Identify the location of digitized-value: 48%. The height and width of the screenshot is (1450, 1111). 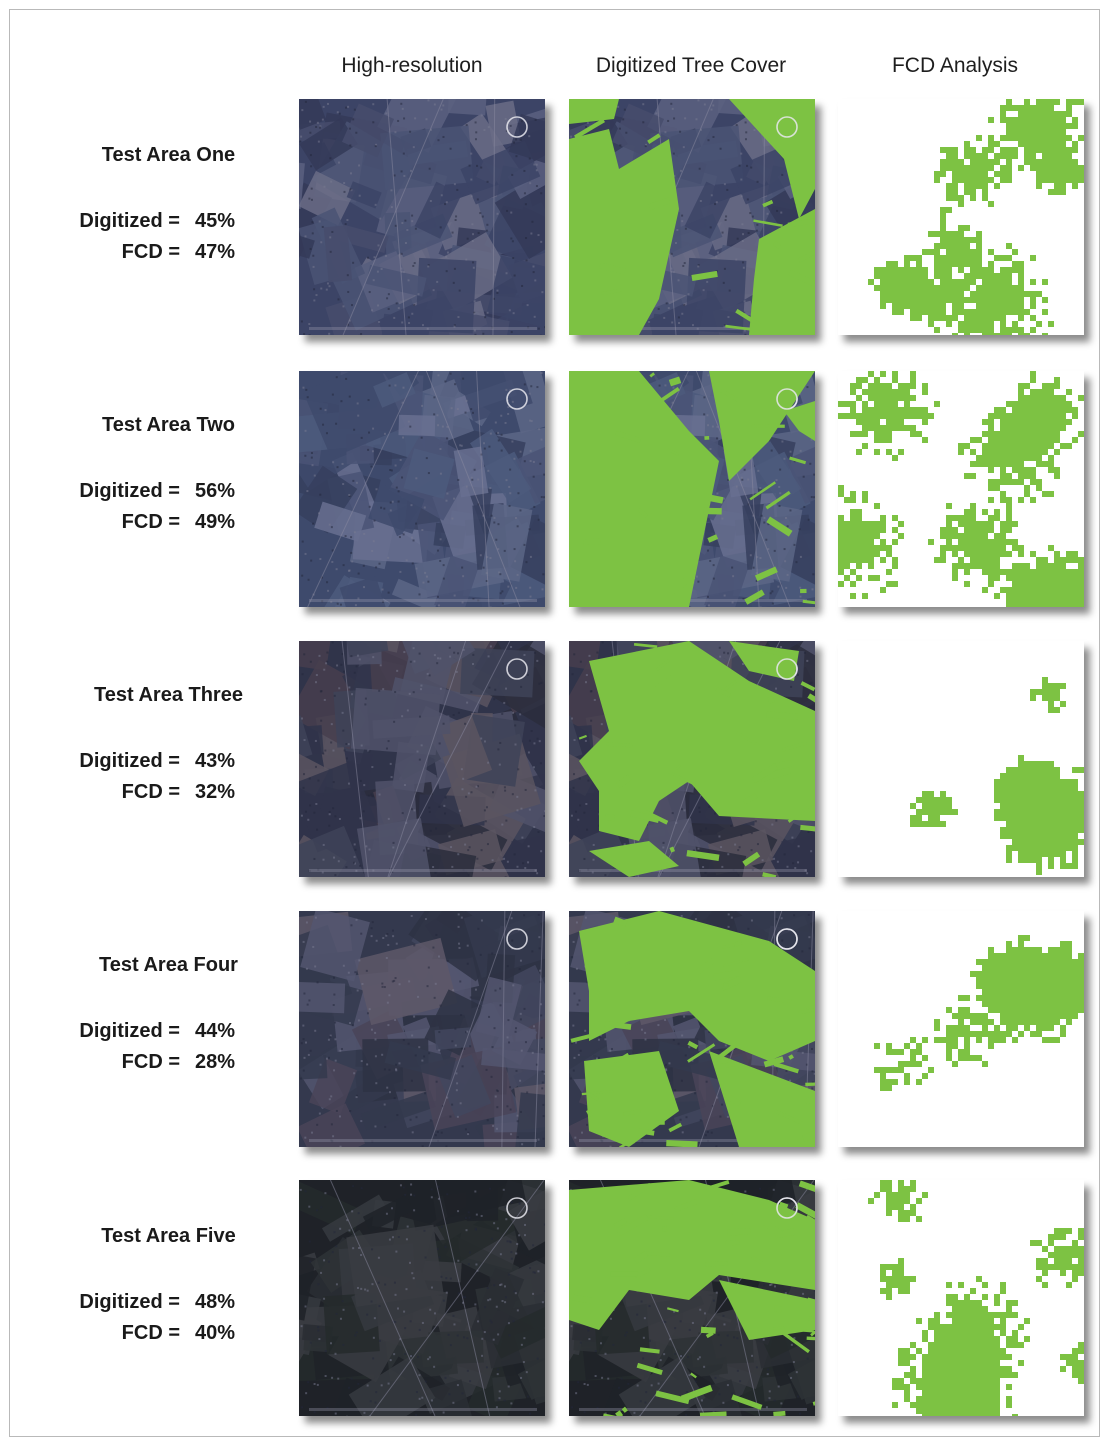
(215, 1302).